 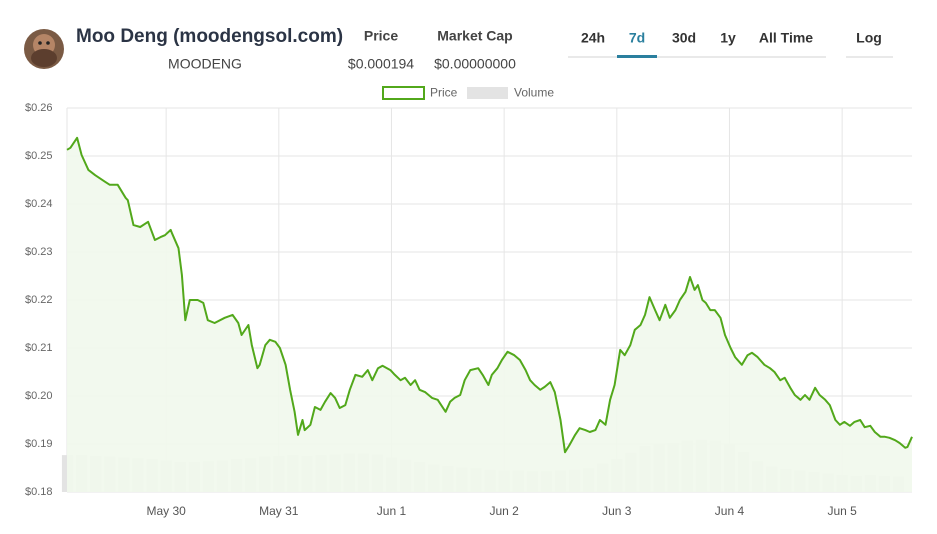 I want to click on x-tick-label: May 30, so click(x=166, y=511).